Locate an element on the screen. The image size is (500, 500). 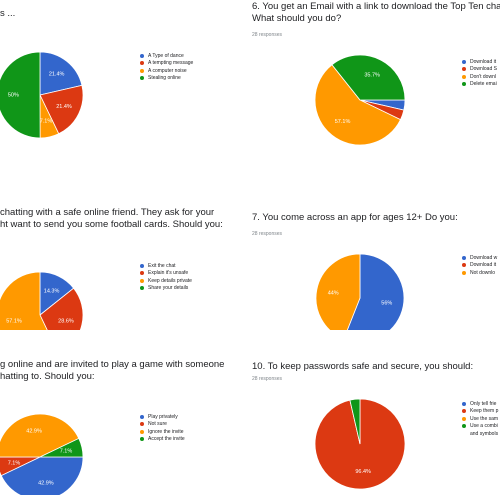
slice-label: 14.3% is located at coordinates (52, 291).